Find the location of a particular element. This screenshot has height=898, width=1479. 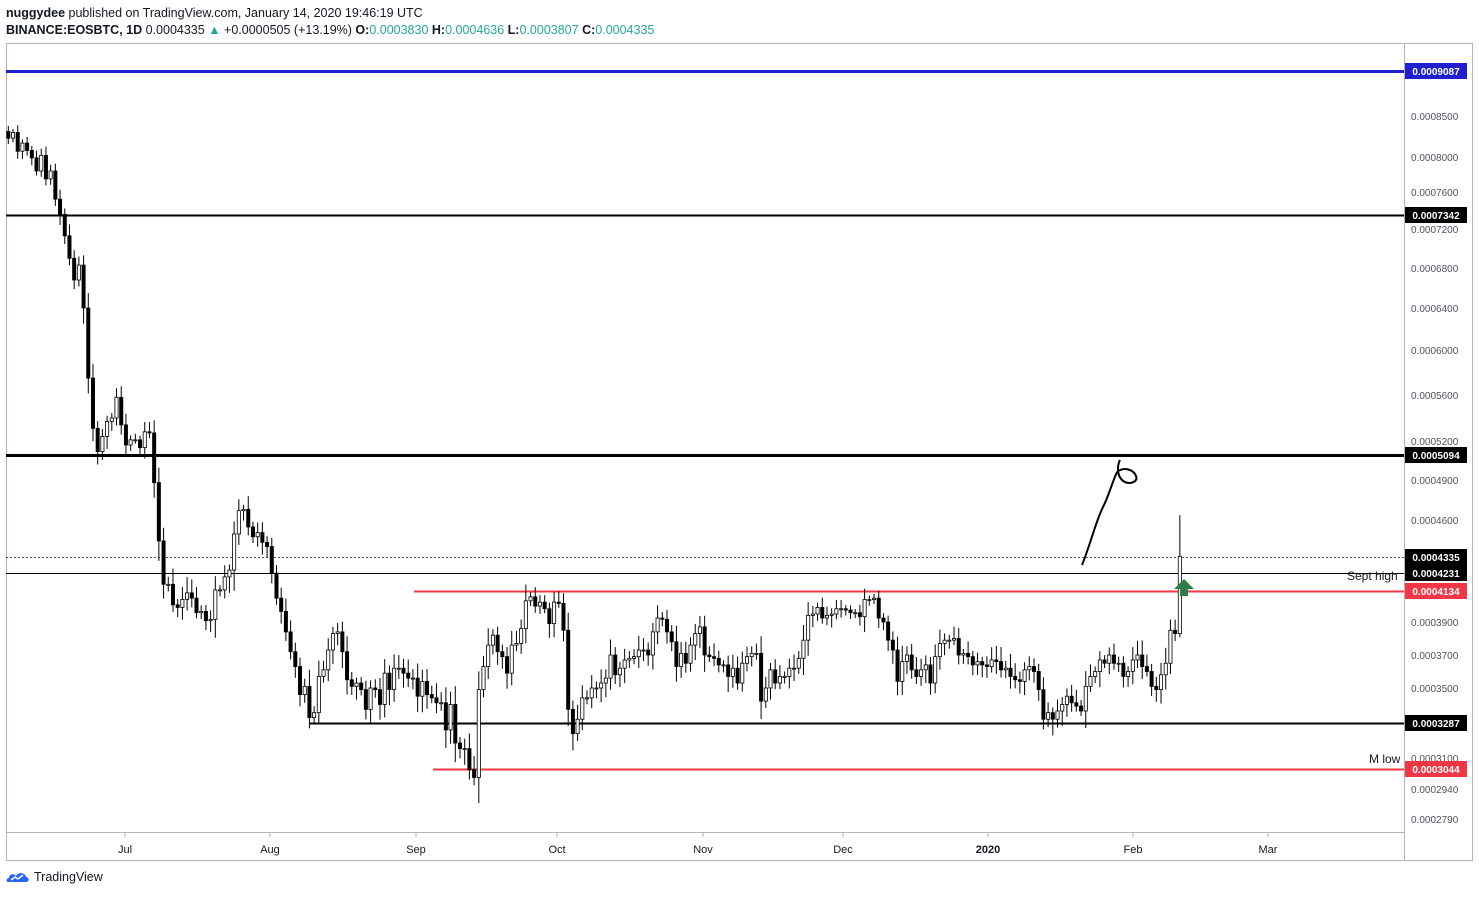

time-tick-label: Oct is located at coordinates (556, 850).